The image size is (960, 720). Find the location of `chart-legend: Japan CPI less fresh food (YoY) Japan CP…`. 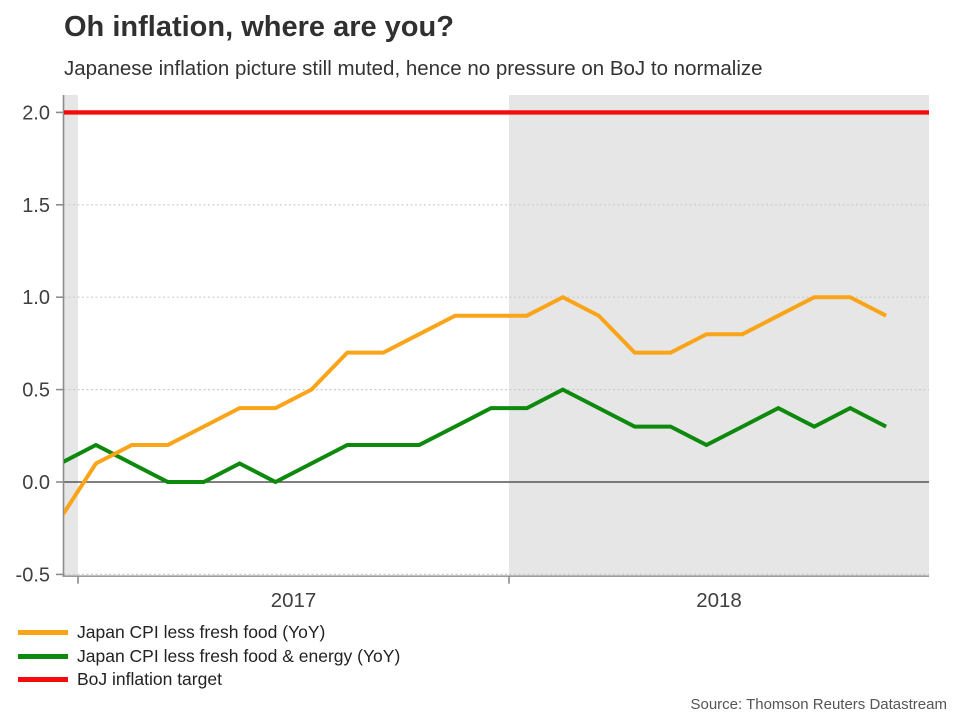

chart-legend: Japan CPI less fresh food (YoY) Japan CP… is located at coordinates (209, 656).